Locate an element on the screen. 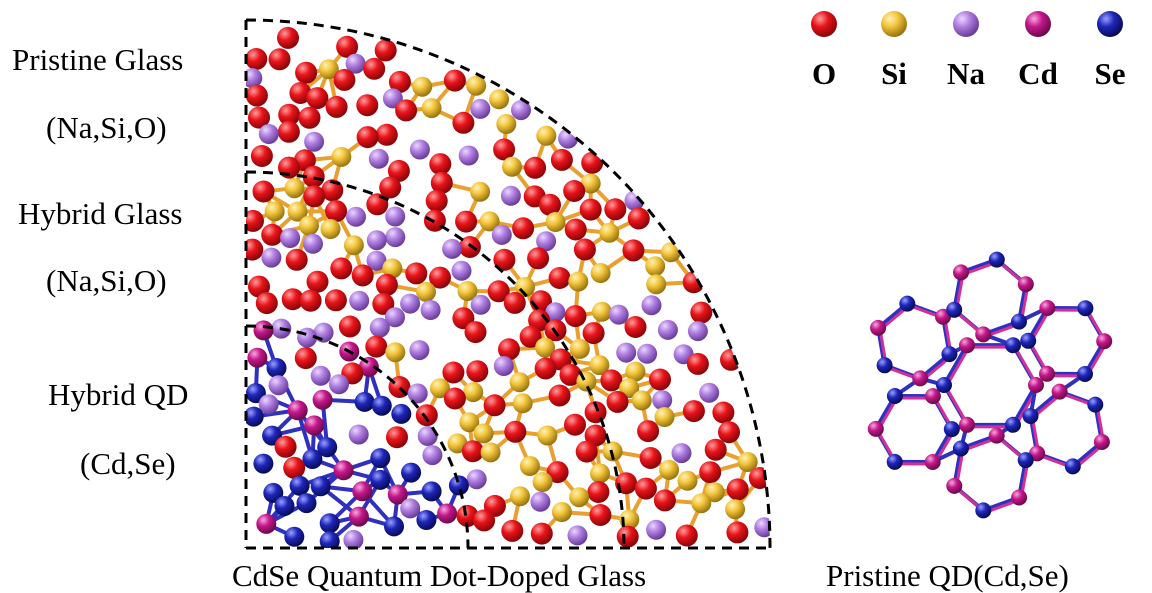 The image size is (1152, 593). legend-label-na: Na is located at coordinates (966, 73).